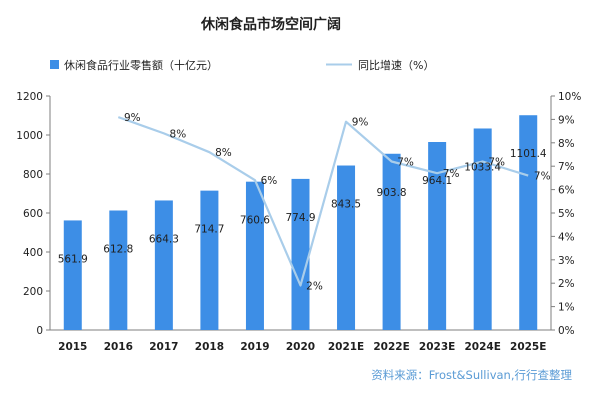  Describe the element at coordinates (33, 175) in the screenshot. I see `y-left-tick-label: 800` at that location.